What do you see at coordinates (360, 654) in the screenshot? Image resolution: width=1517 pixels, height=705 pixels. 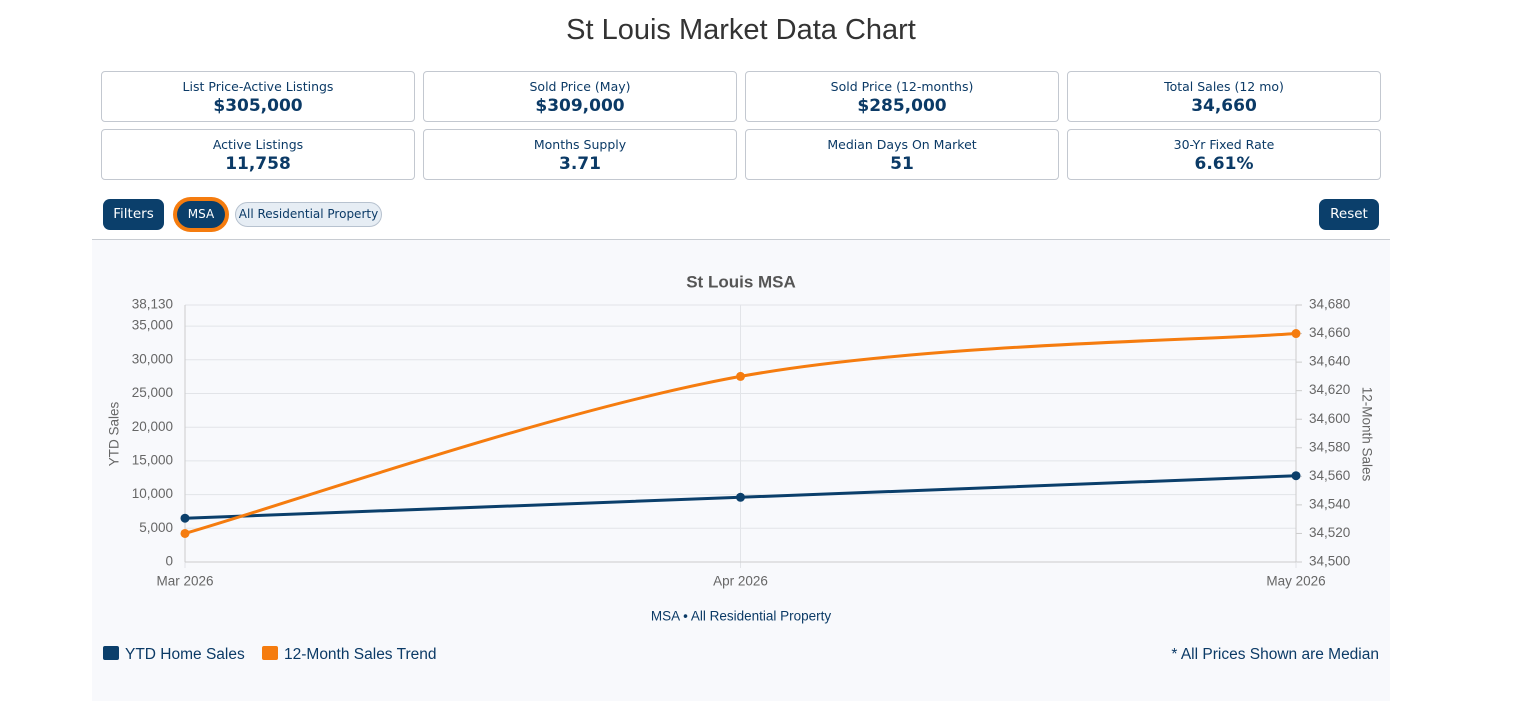 I see `legend-label: 12-Month Sales Trend` at bounding box center [360, 654].